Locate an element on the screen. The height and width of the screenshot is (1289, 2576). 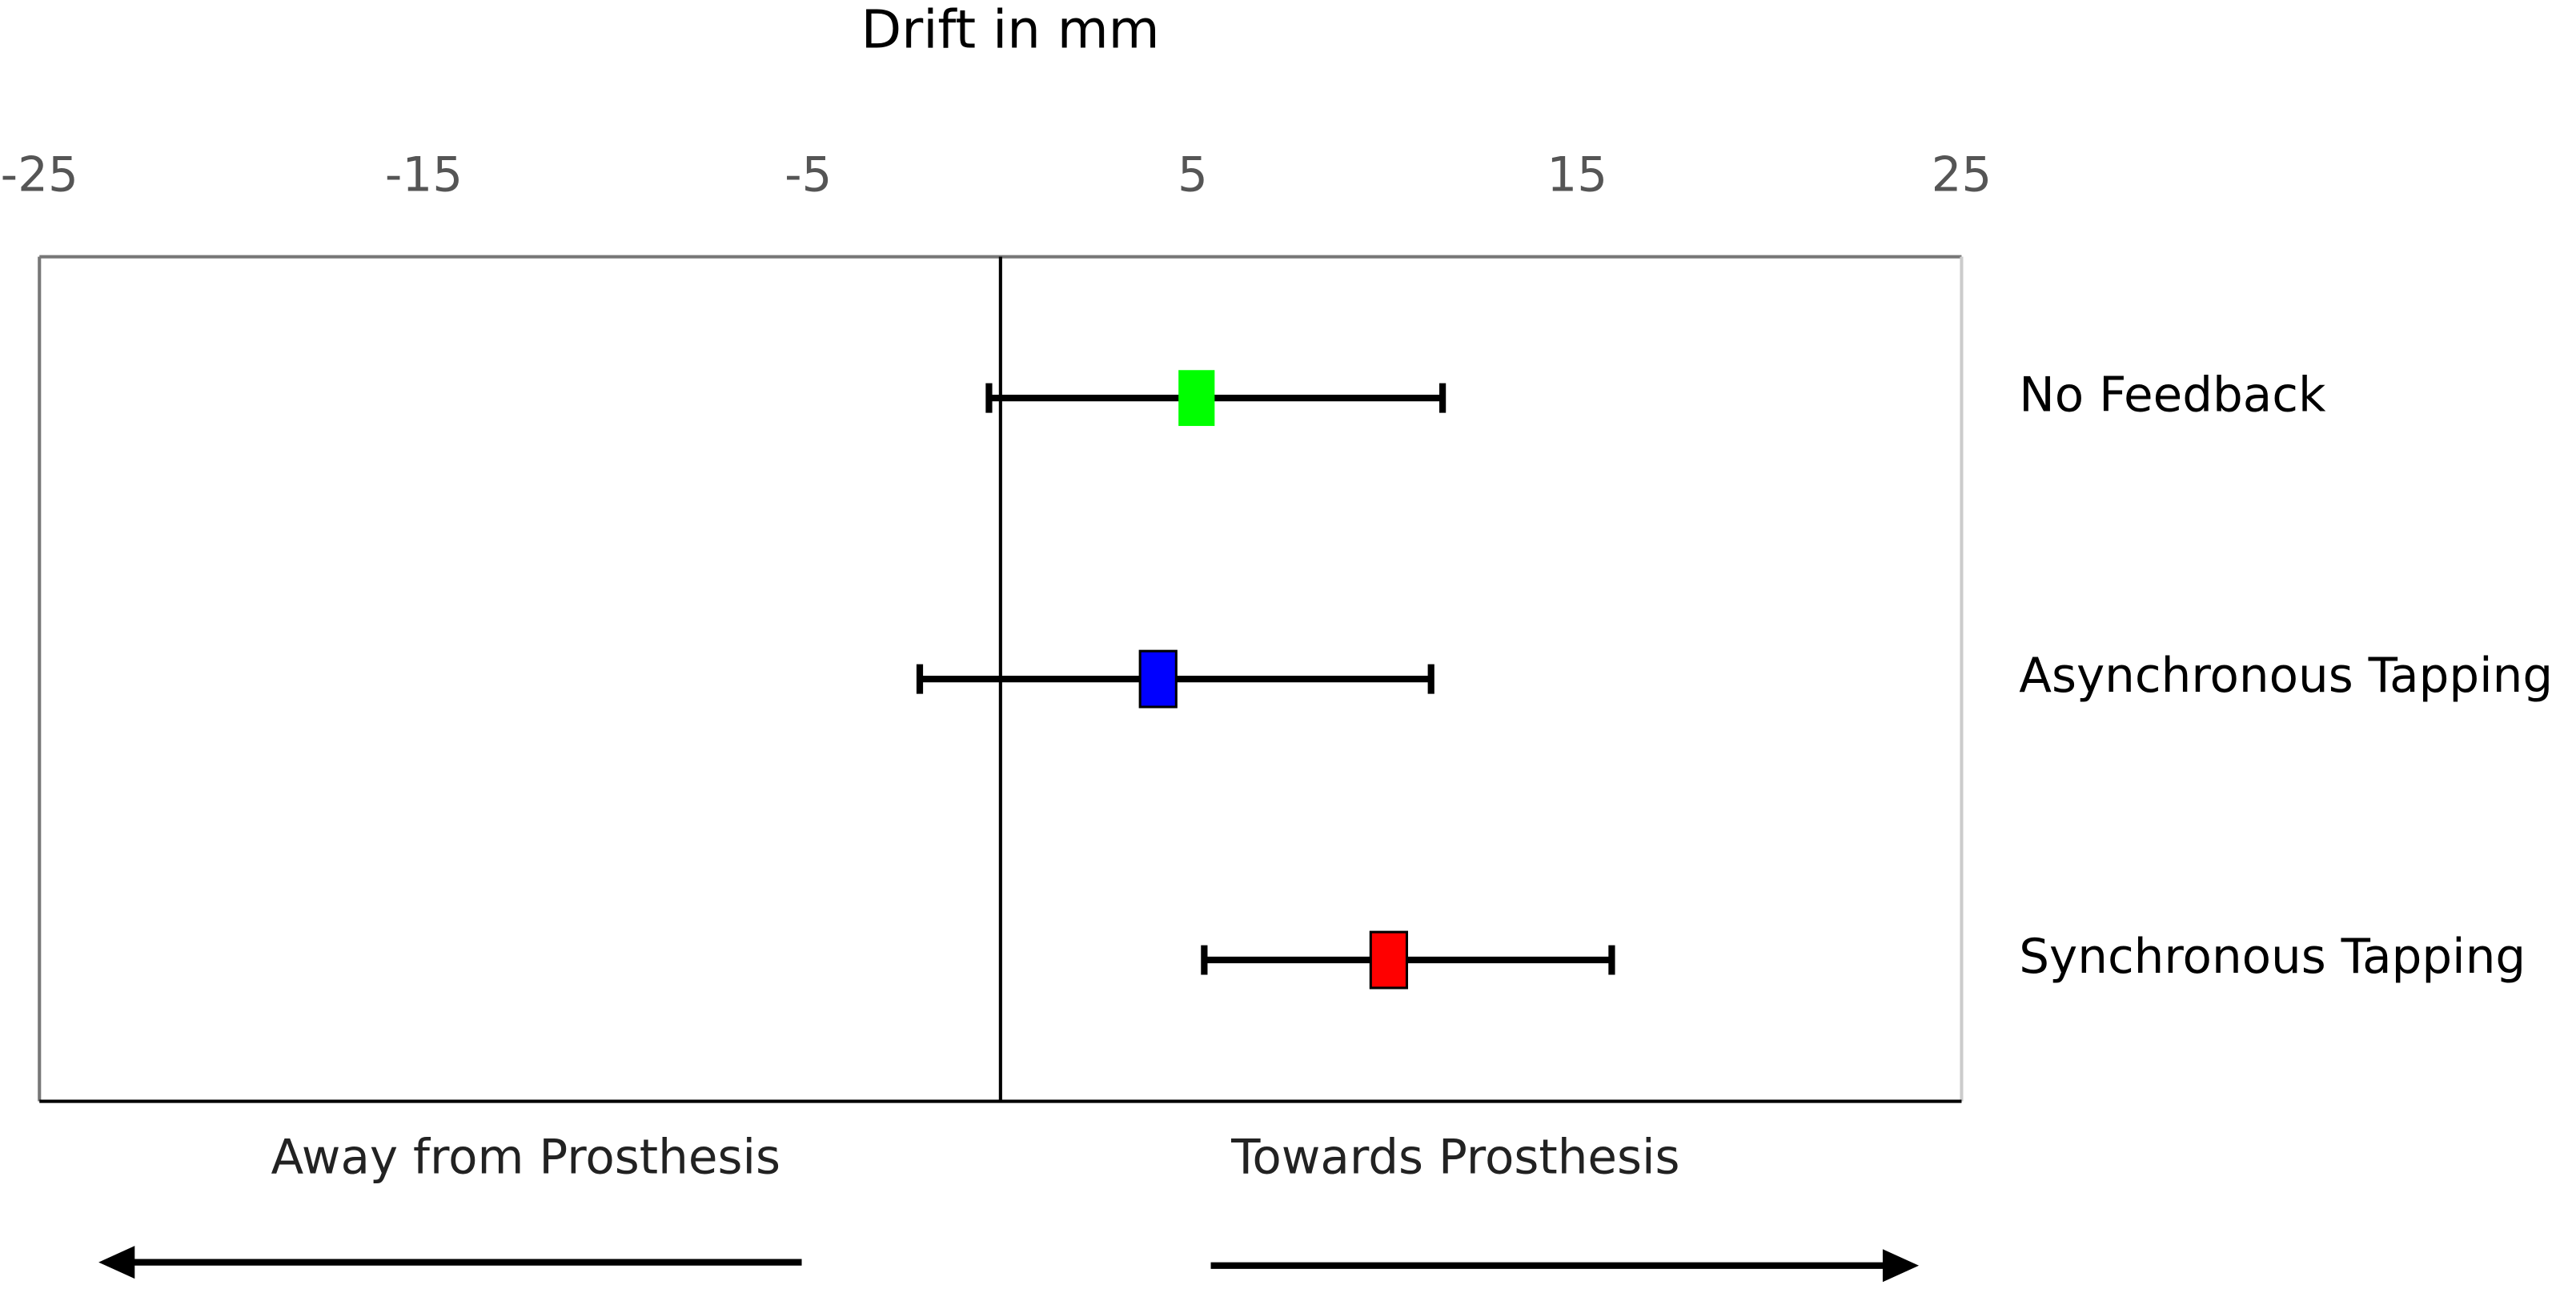
x-tick-label: 15 is located at coordinates (1577, 175).